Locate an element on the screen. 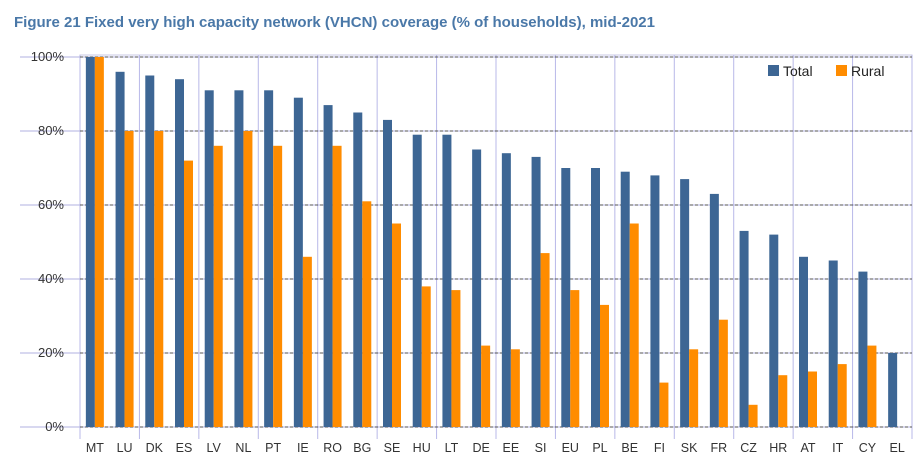  x-tick-label: IT is located at coordinates (837, 448).